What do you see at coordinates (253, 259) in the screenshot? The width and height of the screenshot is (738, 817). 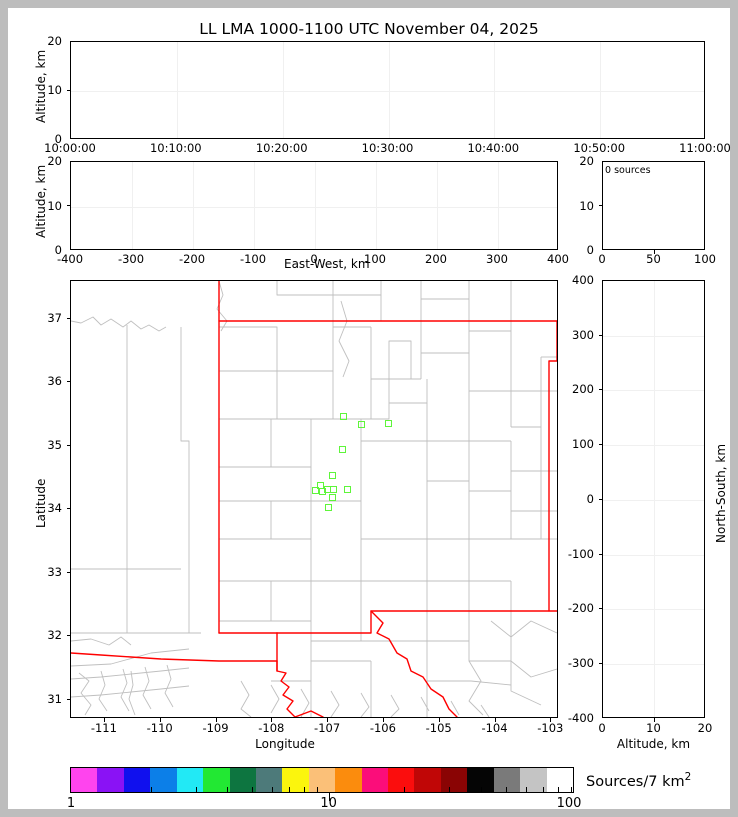 I see `tick-ew-x-3: -100` at bounding box center [253, 259].